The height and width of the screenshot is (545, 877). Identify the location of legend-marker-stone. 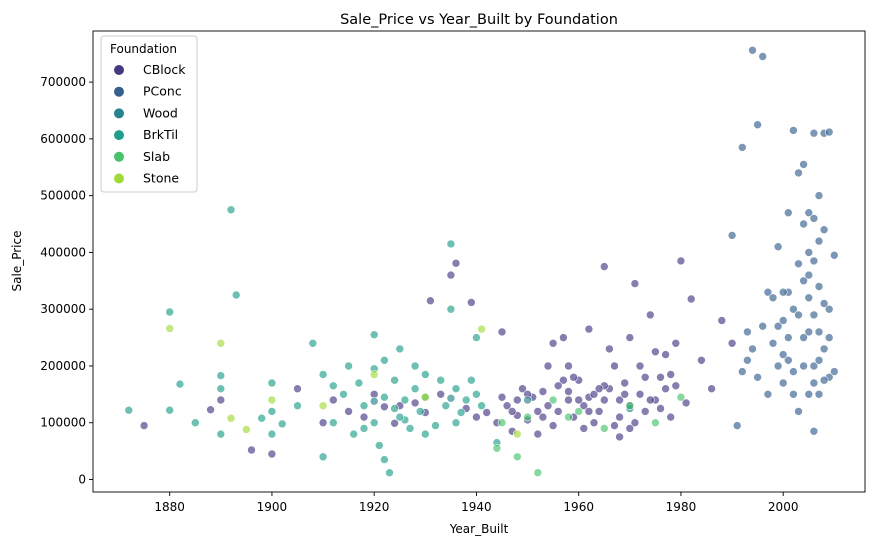
(119, 178).